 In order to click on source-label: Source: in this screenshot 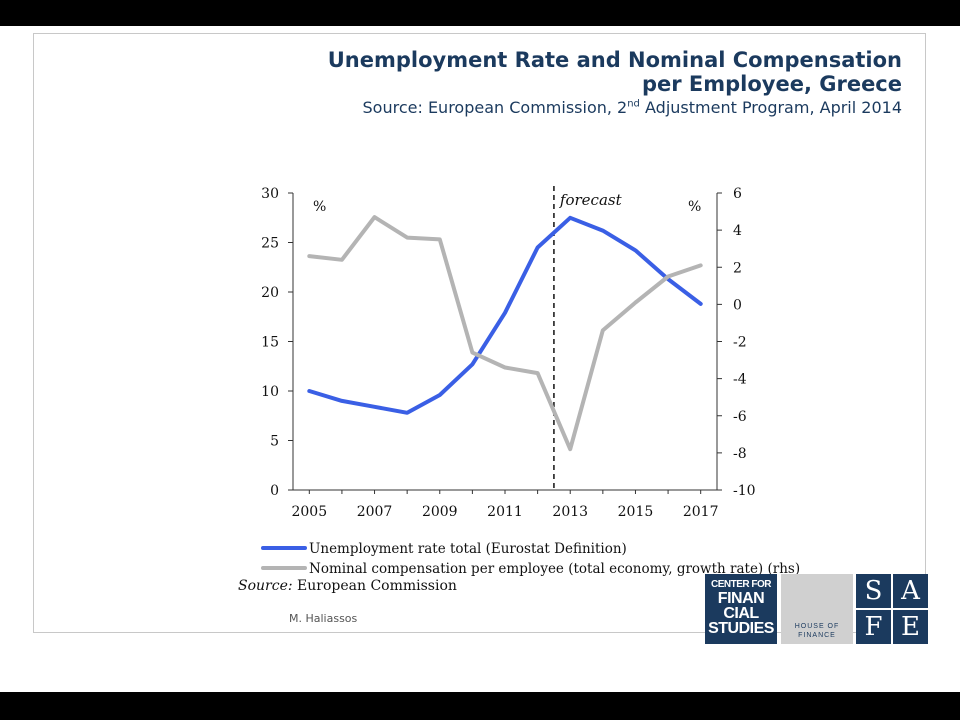, I will do `click(265, 586)`.